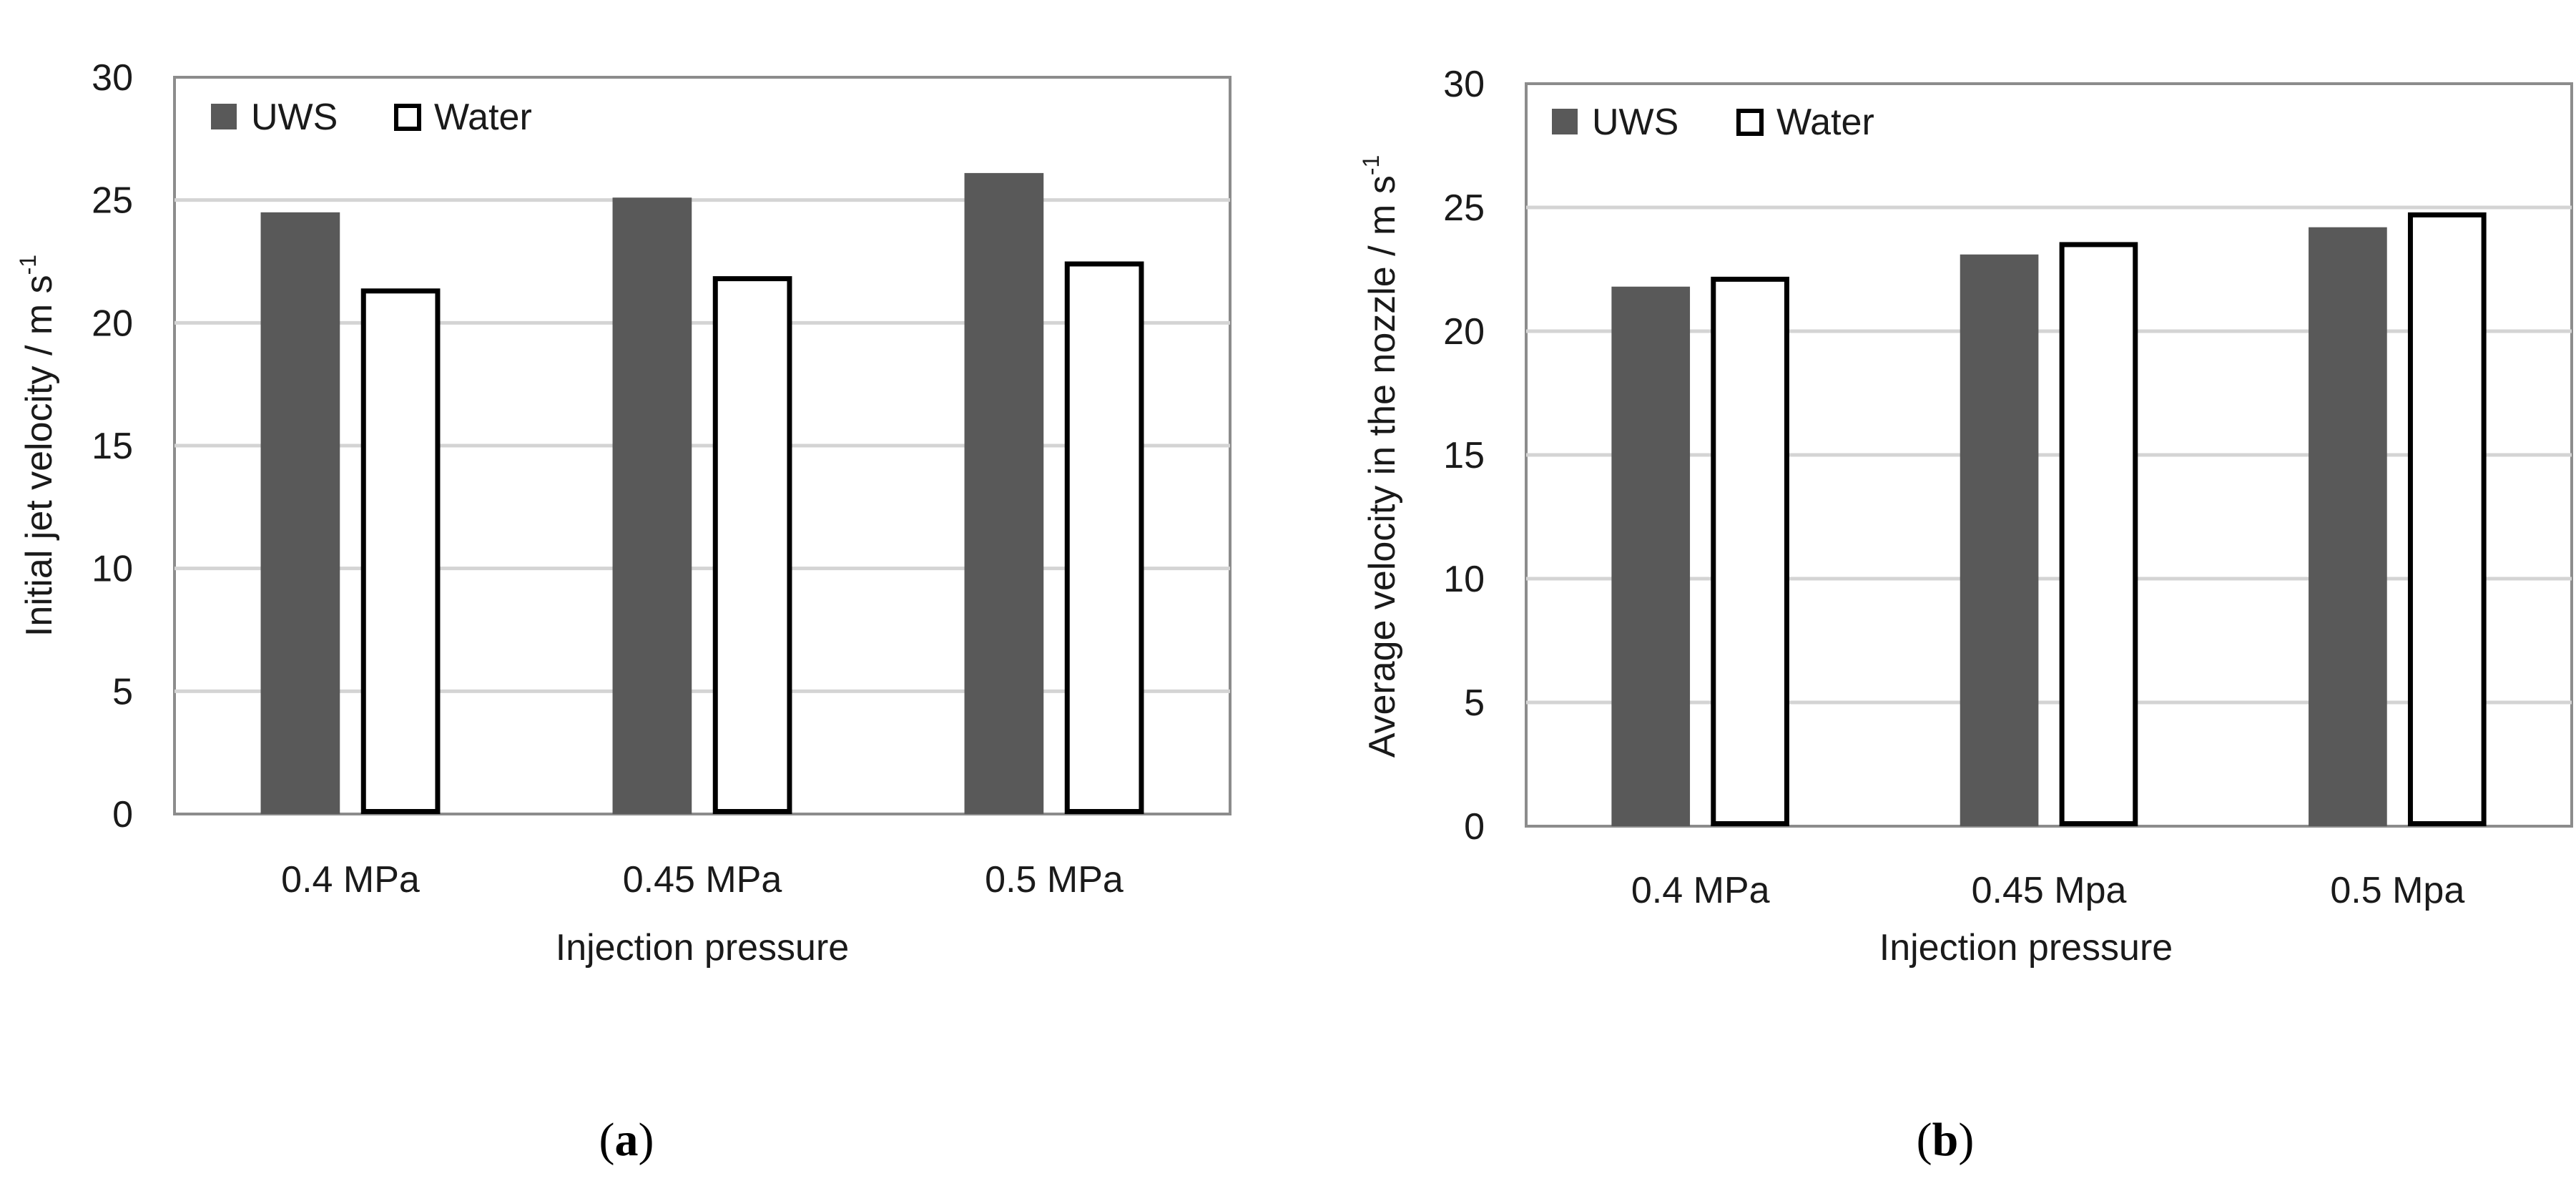 Image resolution: width=2576 pixels, height=1196 pixels. Describe the element at coordinates (703, 880) in the screenshot. I see `x-tick-label: 0.45 MPa` at that location.